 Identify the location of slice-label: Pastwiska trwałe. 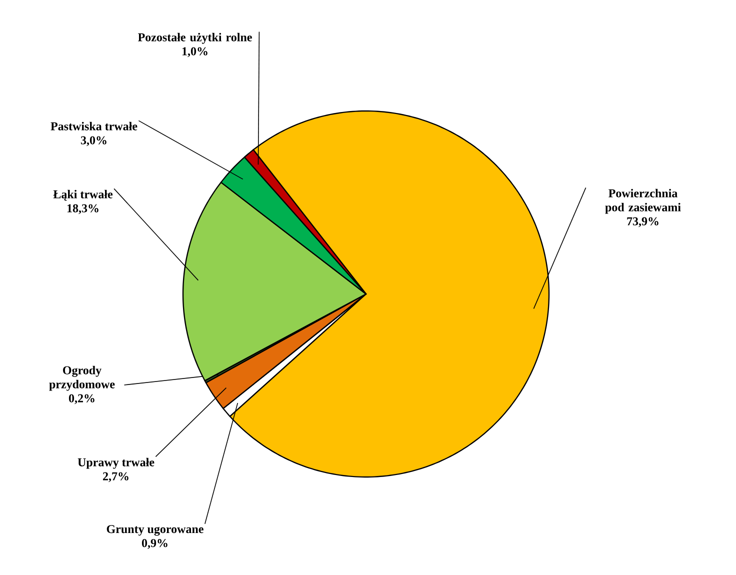
(94, 126).